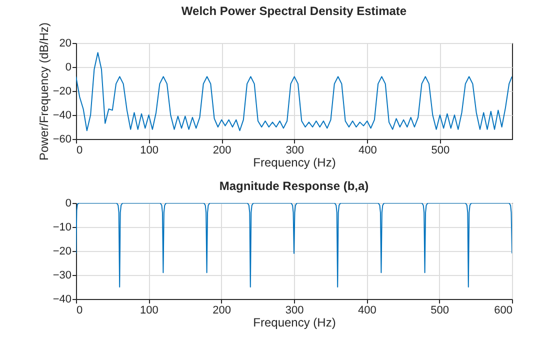 This screenshot has width=560, height=337. What do you see at coordinates (294, 186) in the screenshot?
I see `chart-title: Magnitude Response (b,a)` at bounding box center [294, 186].